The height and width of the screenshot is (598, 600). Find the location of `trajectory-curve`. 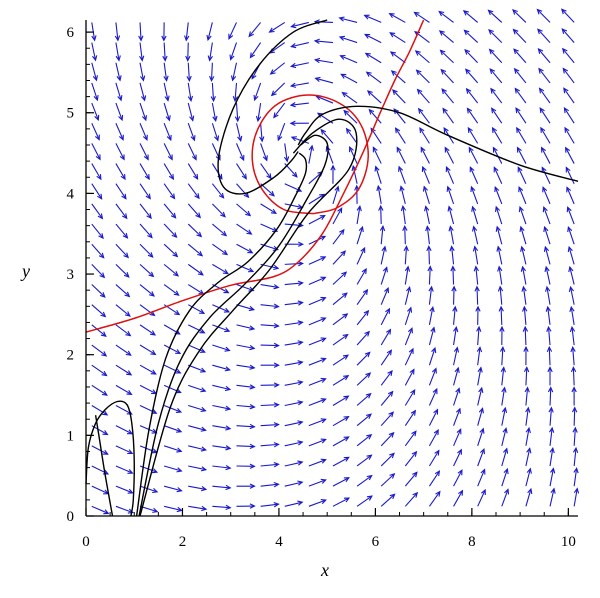

trajectory-curve is located at coordinates (272, 107).